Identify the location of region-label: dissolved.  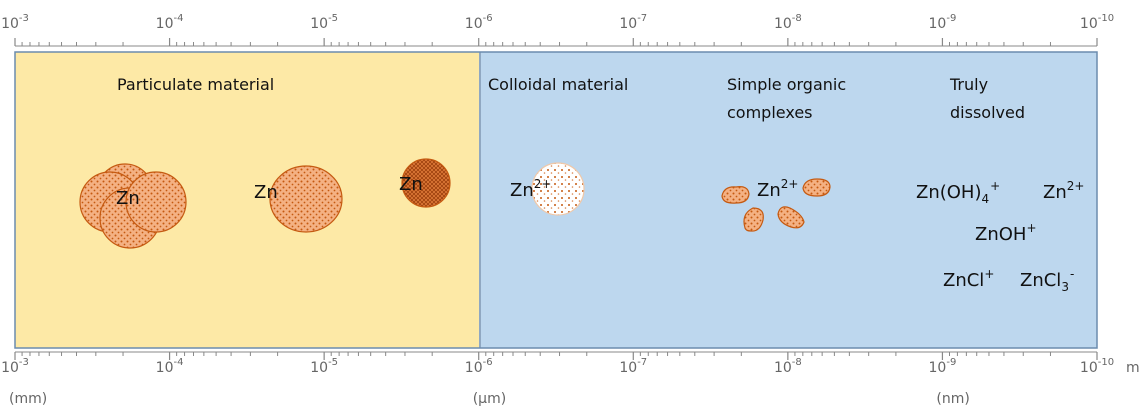
(987, 112).